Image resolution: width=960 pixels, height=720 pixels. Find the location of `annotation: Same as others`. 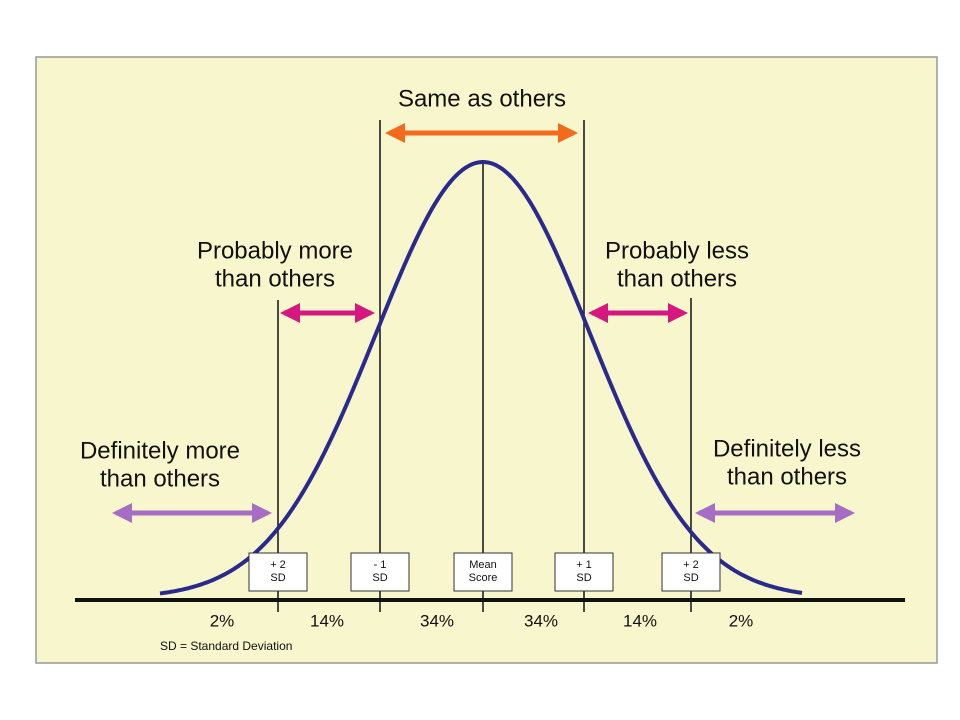

annotation: Same as others is located at coordinates (482, 98).